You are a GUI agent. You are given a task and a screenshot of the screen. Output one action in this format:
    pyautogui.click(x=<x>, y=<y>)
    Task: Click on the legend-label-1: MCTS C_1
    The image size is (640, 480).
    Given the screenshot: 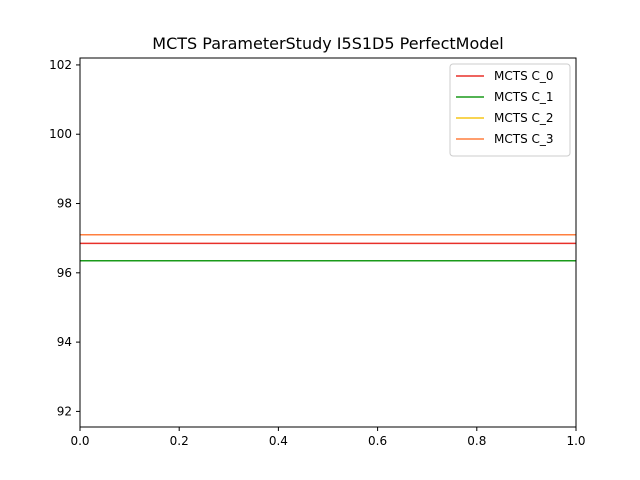 What is the action you would take?
    pyautogui.click(x=524, y=97)
    